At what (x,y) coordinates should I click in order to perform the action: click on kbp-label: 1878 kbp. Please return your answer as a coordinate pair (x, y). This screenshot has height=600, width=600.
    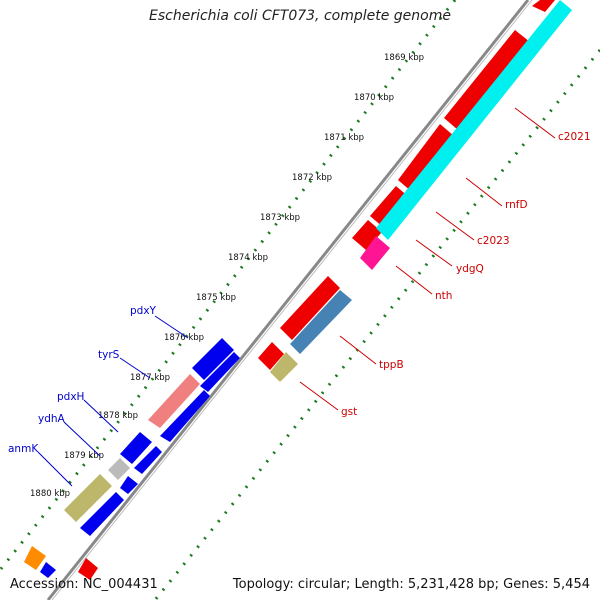
    Looking at the image, I should click on (118, 416).